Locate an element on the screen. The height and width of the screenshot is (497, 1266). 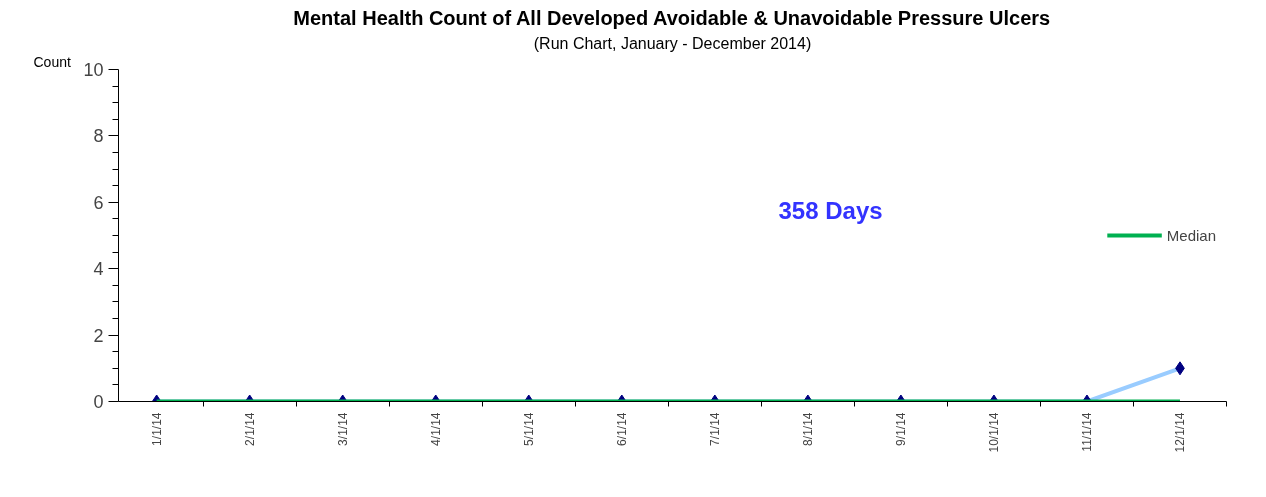
annotation: 358 Days is located at coordinates (830, 210).